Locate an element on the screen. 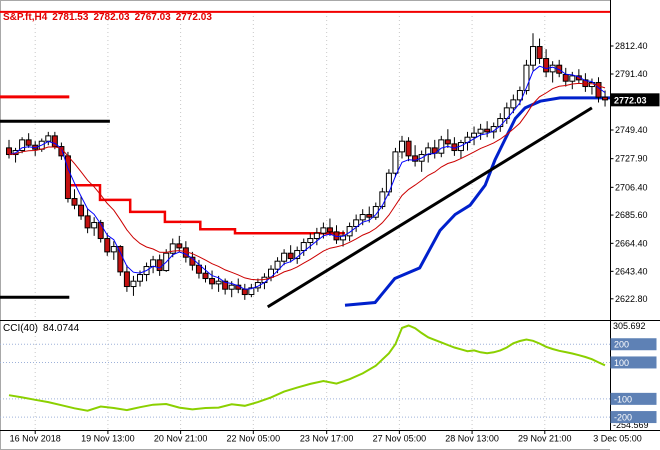 The height and width of the screenshot is (450, 660). chart-title: S&P.ft,H4 2781.53 2782.03 2767.03 2772.03 is located at coordinates (110, 17).